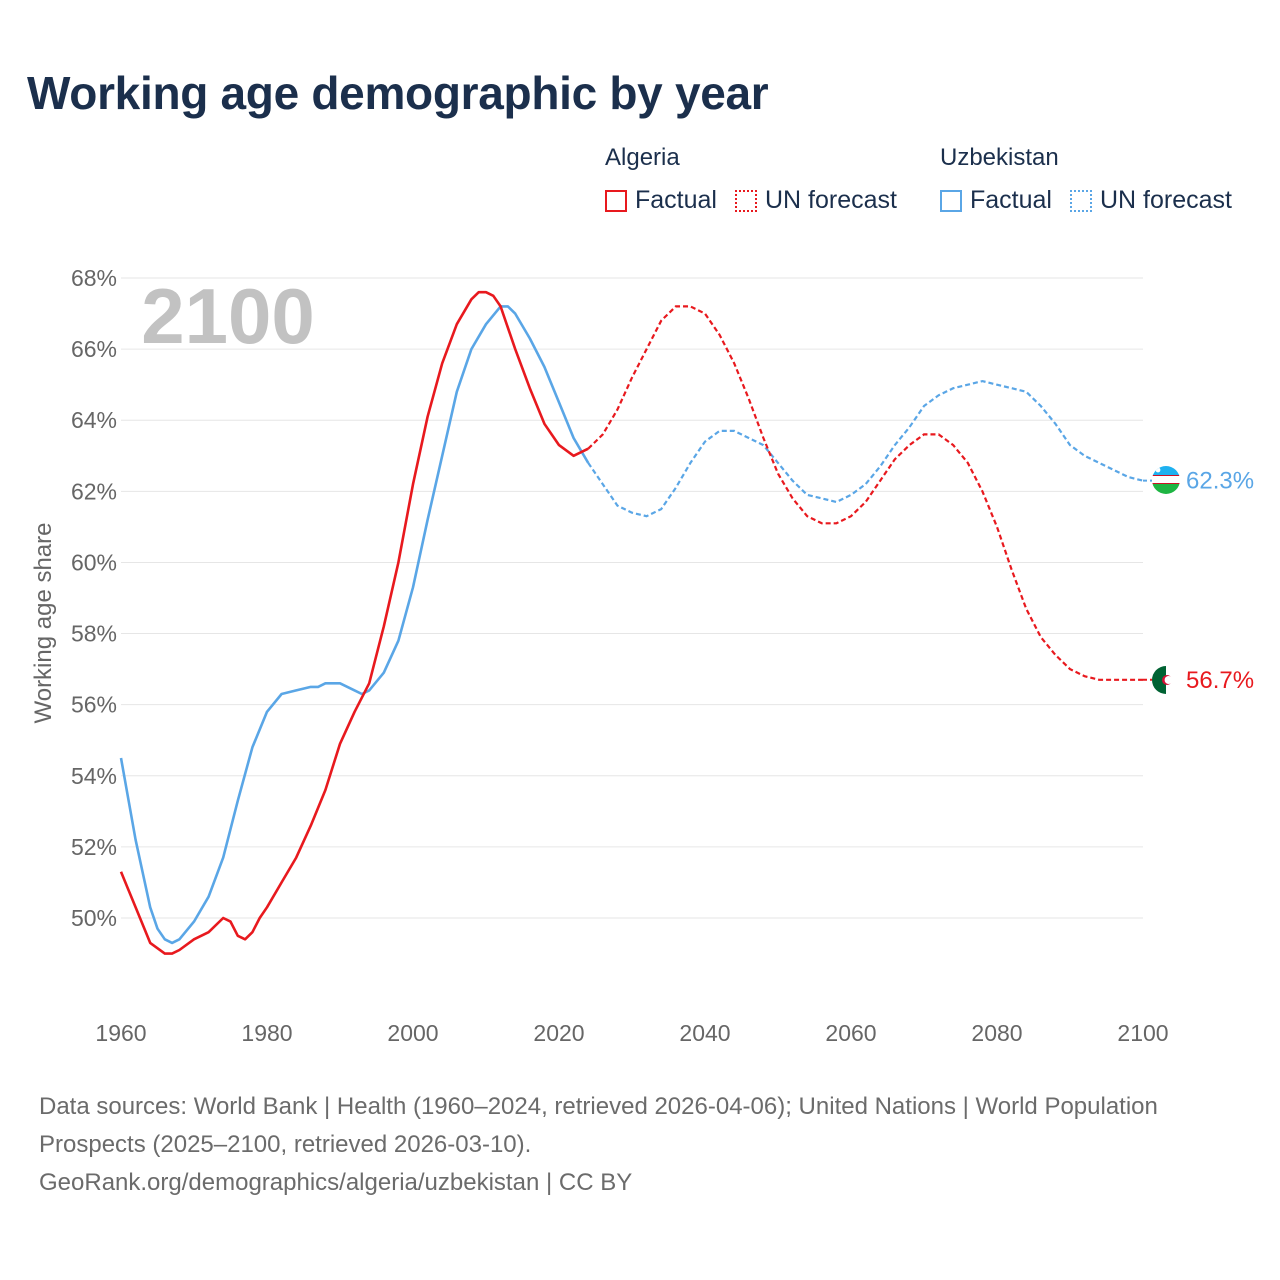  What do you see at coordinates (94, 847) in the screenshot?
I see `y-tick-label: 52%` at bounding box center [94, 847].